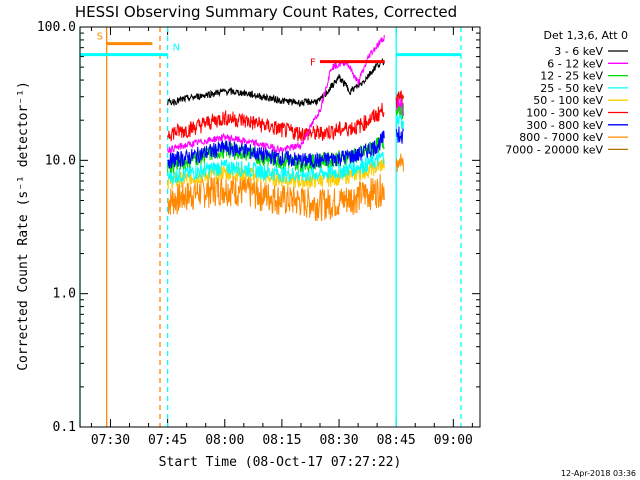 This screenshot has height=480, width=640. What do you see at coordinates (598, 473) in the screenshot?
I see `footer-timestamp: 12-Apr-2018 03:36` at bounding box center [598, 473].